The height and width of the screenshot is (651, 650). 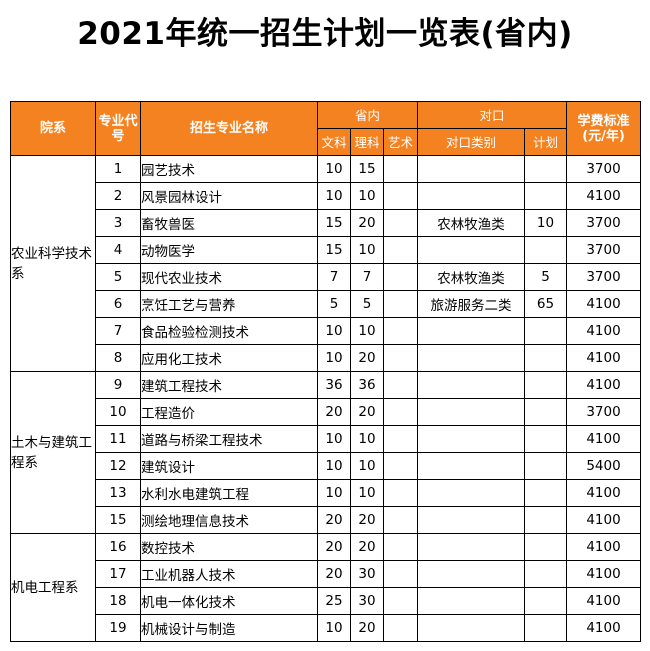 I want to click on department-name: 农业科学技术系, so click(x=53, y=263).